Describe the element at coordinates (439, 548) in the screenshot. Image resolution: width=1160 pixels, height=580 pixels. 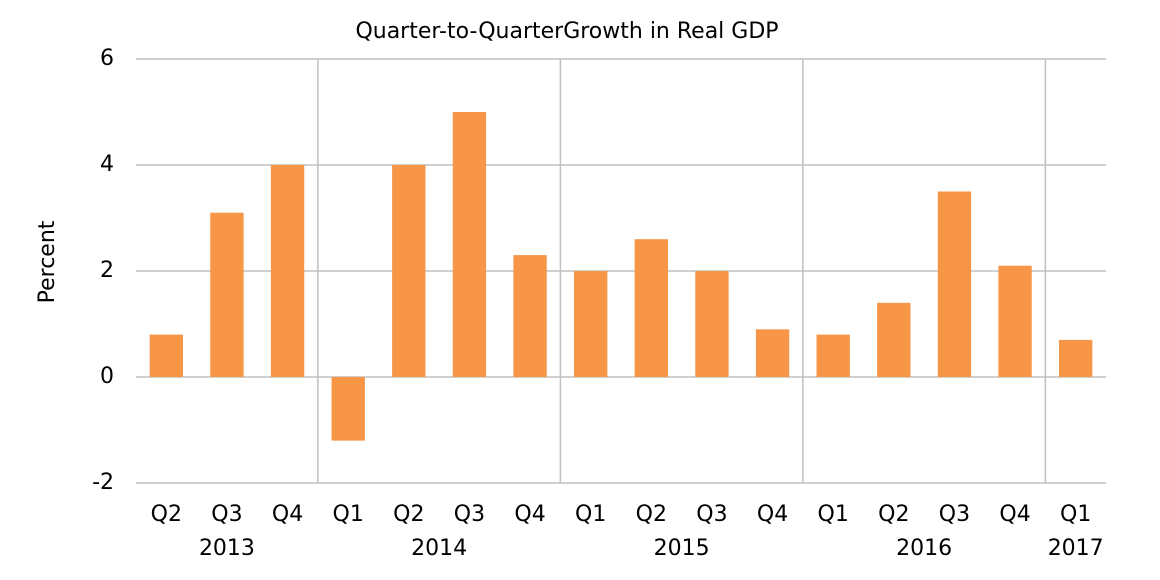
I see `group-label: 2014` at that location.